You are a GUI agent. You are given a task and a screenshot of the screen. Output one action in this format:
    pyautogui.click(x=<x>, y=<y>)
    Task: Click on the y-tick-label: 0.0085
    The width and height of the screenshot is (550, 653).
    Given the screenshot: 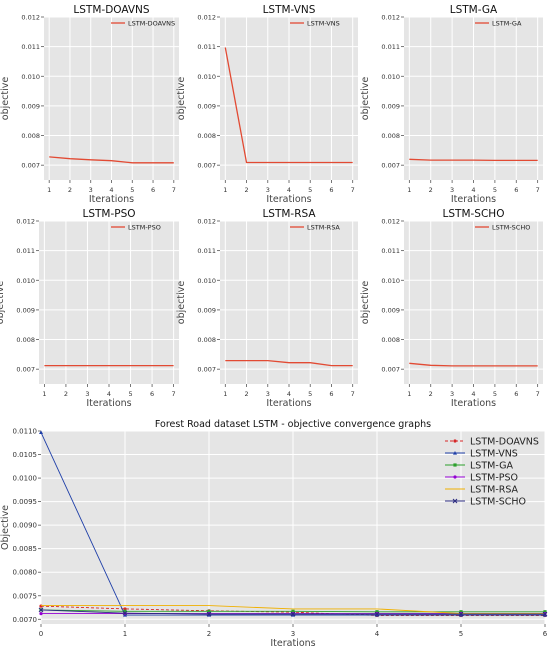 What is the action you would take?
    pyautogui.click(x=25, y=549)
    